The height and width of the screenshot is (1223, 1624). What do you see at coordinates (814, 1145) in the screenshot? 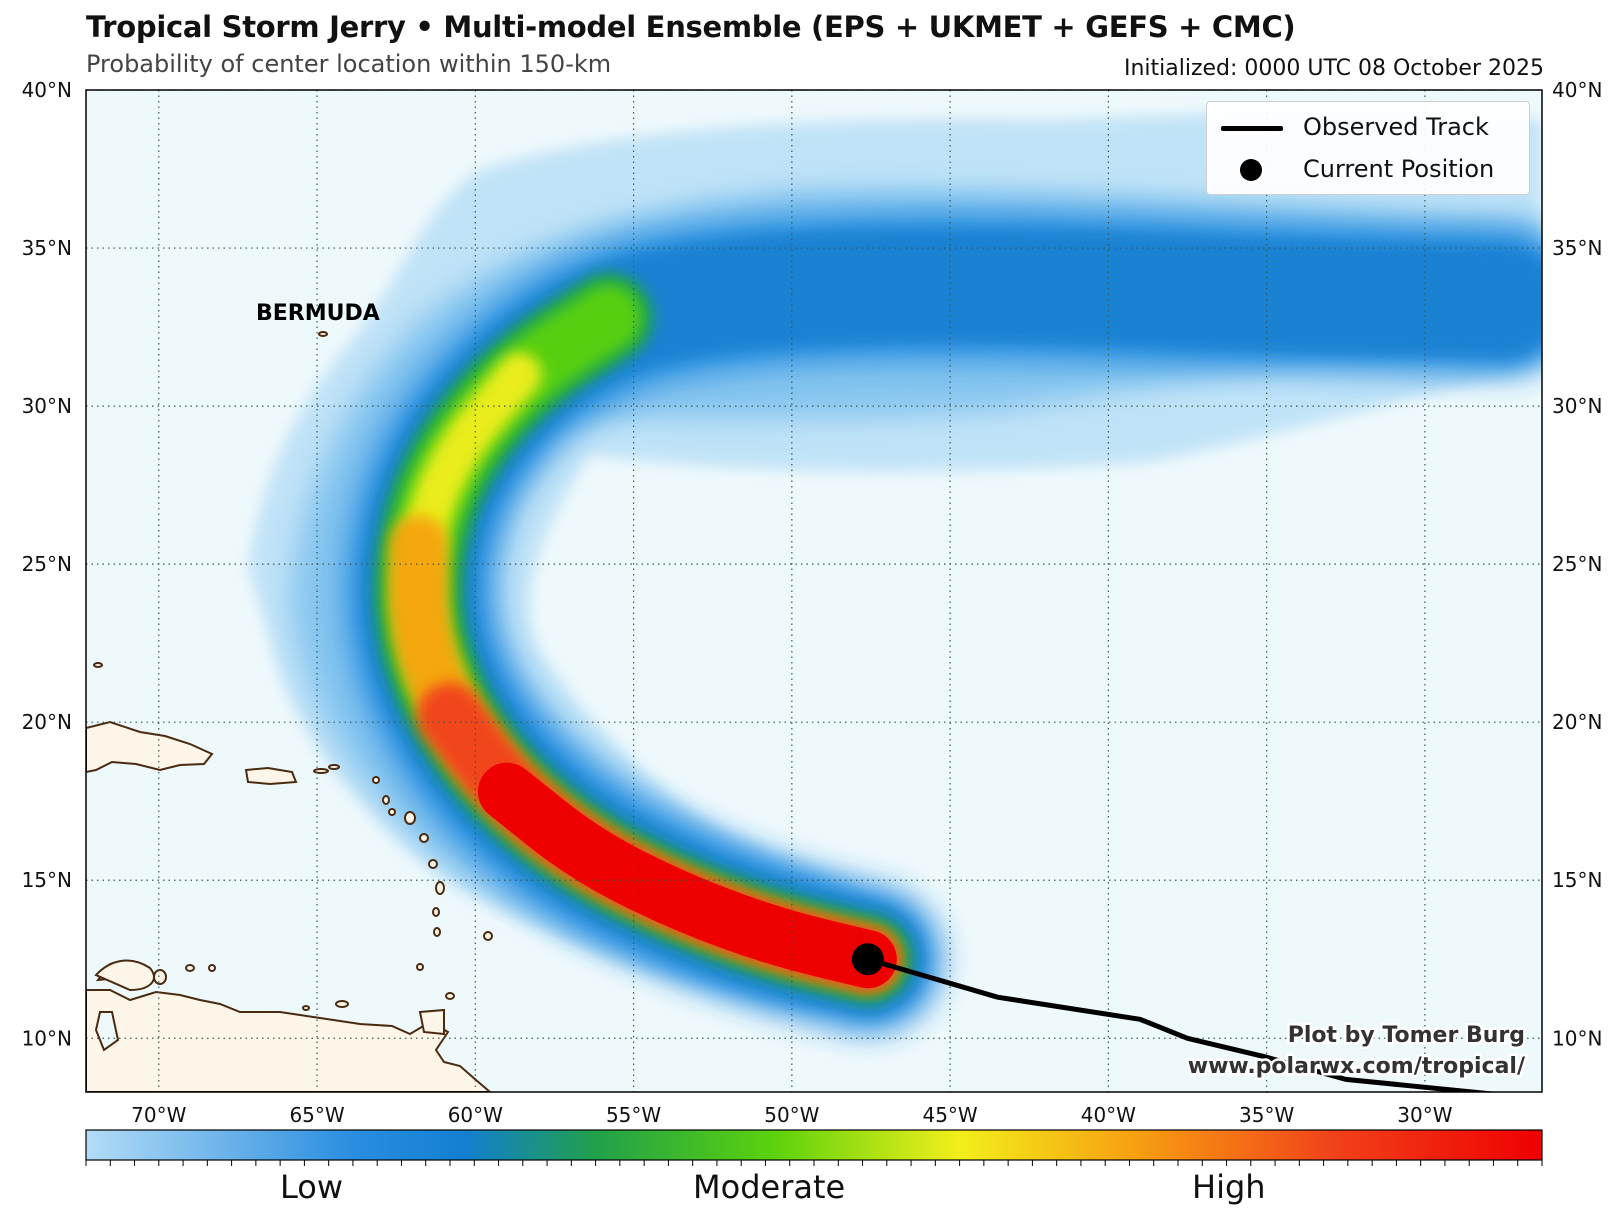
I see `colorbar` at bounding box center [814, 1145].